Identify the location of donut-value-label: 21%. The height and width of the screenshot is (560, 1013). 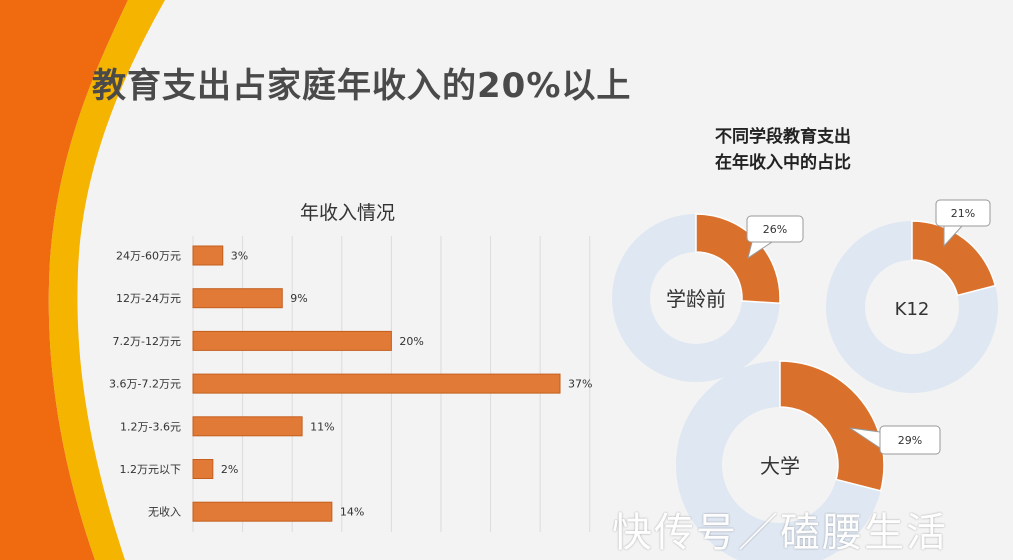
(963, 213).